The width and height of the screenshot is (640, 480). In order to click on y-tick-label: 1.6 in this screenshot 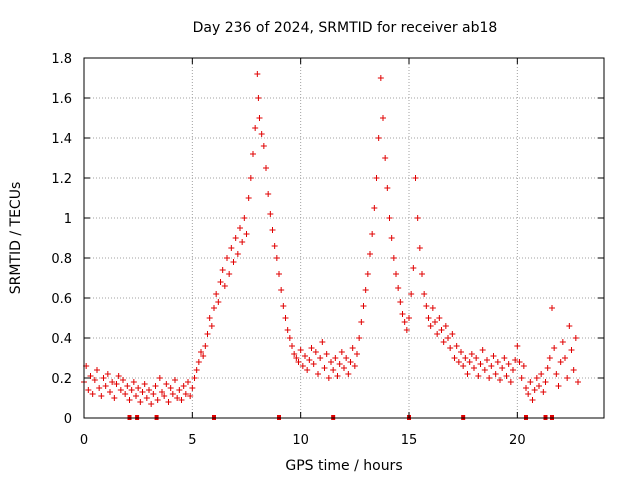, I will do `click(61, 99)`.